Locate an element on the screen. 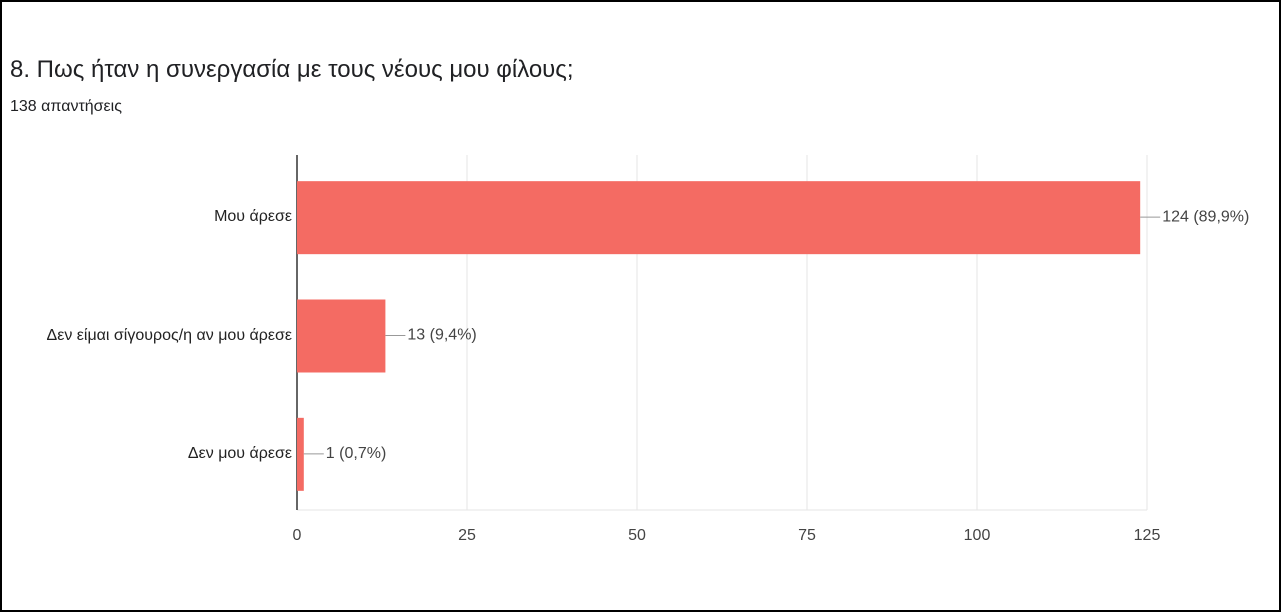  category-label: Δεν είμαι σίγουρος/η αν μου άρεσε is located at coordinates (169, 335).